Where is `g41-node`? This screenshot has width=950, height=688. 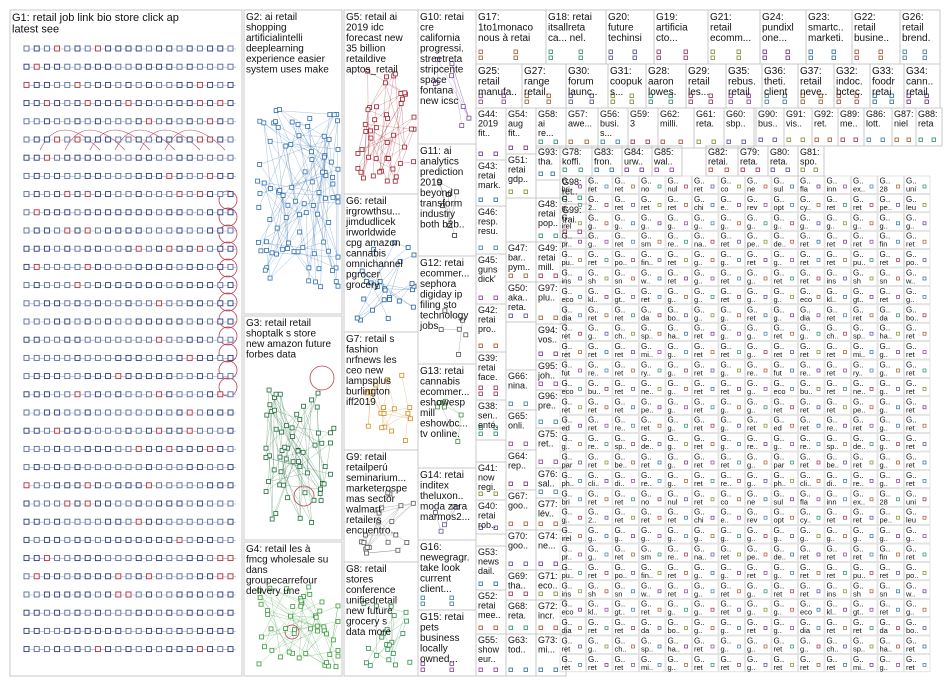 g41-node is located at coordinates (480, 493).